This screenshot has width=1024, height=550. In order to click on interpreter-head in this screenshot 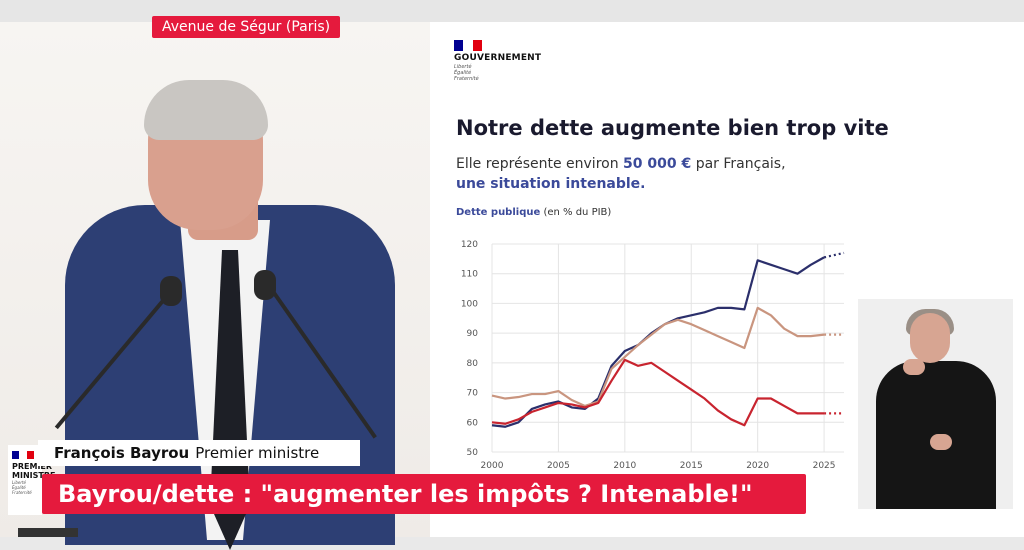, I will do `click(930, 338)`.